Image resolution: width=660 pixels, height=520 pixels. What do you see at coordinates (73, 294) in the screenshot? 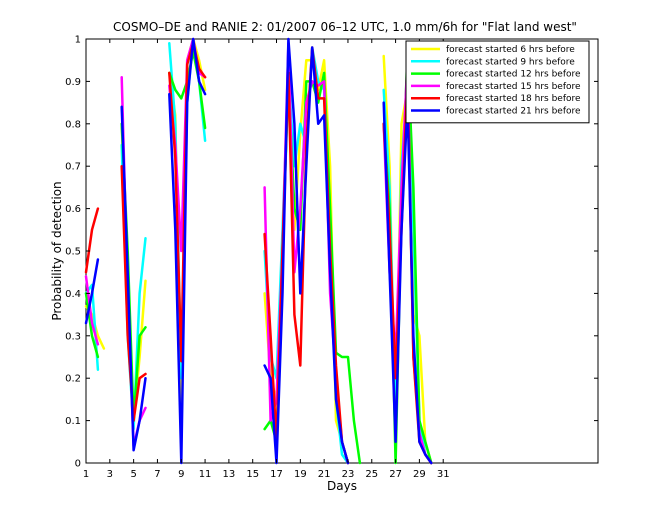
I see `y-tick-label-4: 0.4` at bounding box center [73, 294].